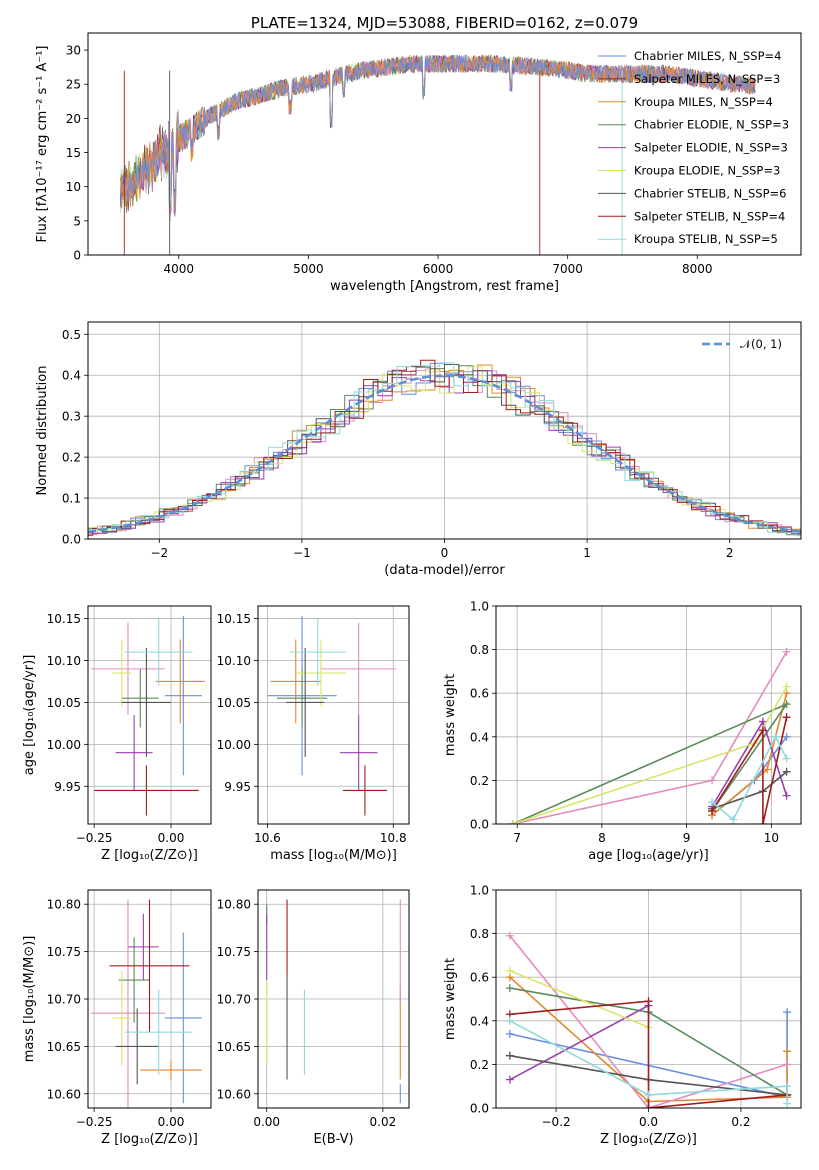 The width and height of the screenshot is (819, 1170). What do you see at coordinates (438, 134) in the screenshot?
I see `spectrum-line` at bounding box center [438, 134].